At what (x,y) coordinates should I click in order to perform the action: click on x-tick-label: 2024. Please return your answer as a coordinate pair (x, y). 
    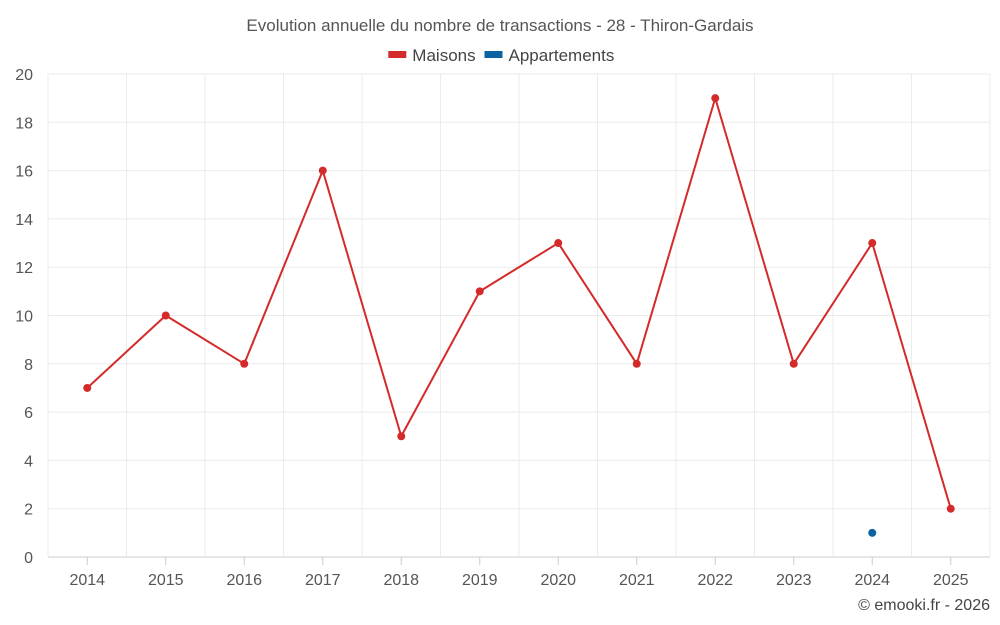
    Looking at the image, I should click on (872, 580).